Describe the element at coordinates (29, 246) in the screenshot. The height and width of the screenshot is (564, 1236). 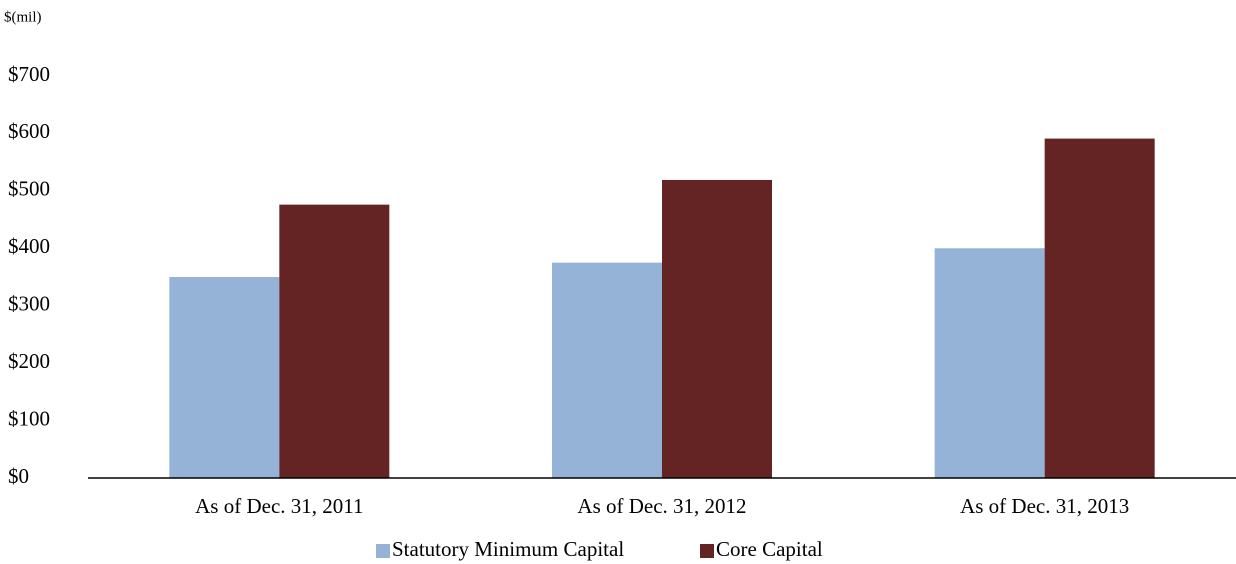
I see `y-tick-label: $400` at that location.